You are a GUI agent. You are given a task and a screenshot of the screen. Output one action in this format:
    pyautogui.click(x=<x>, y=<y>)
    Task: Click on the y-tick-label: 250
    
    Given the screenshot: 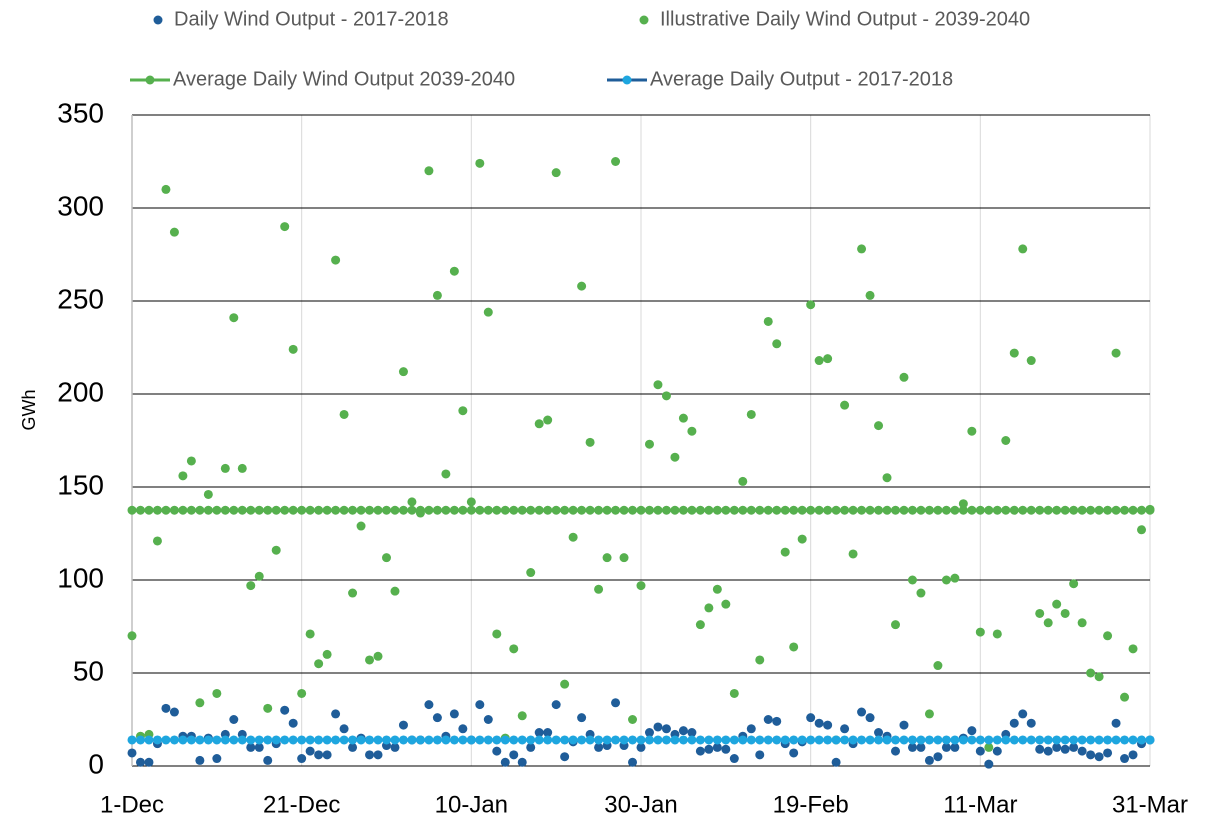 What is the action you would take?
    pyautogui.click(x=80, y=298)
    